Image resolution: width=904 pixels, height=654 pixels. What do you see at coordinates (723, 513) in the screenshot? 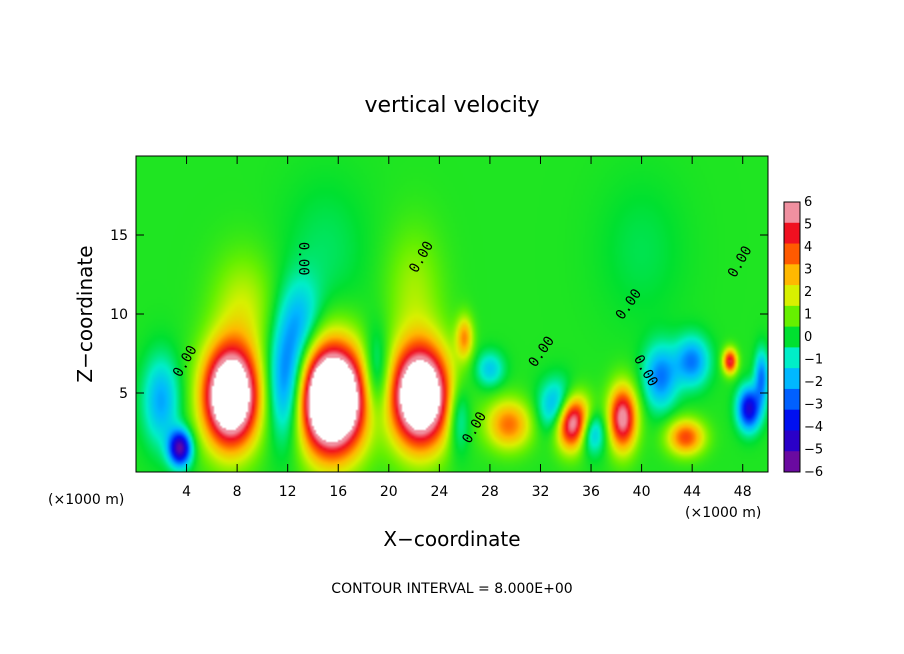
I see `x-unit-label-right: (×1000 m)` at bounding box center [723, 513].